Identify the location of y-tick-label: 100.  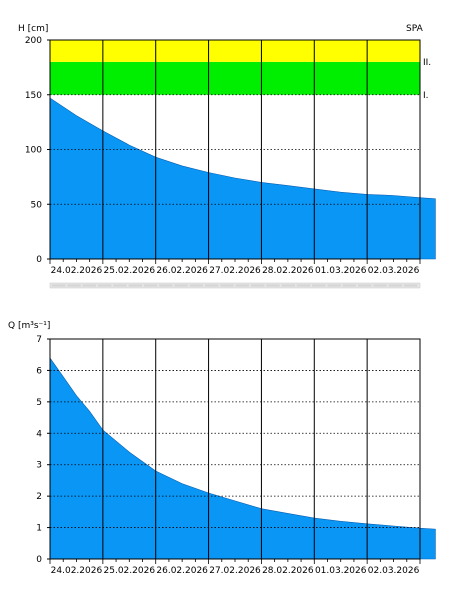
(33, 151).